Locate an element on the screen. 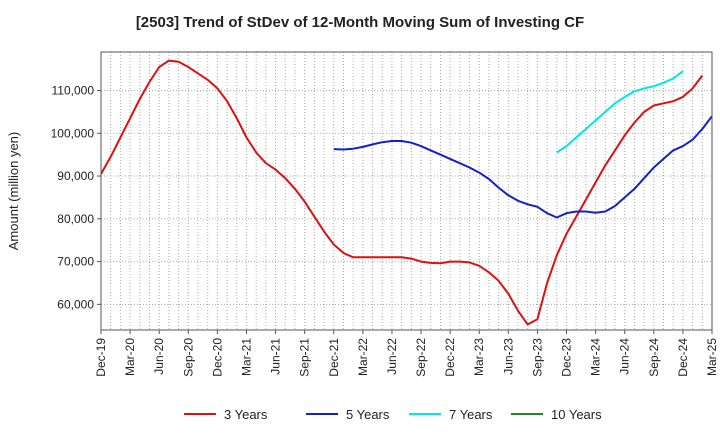 This screenshot has width=720, height=440. series-line-7-years is located at coordinates (620, 112).